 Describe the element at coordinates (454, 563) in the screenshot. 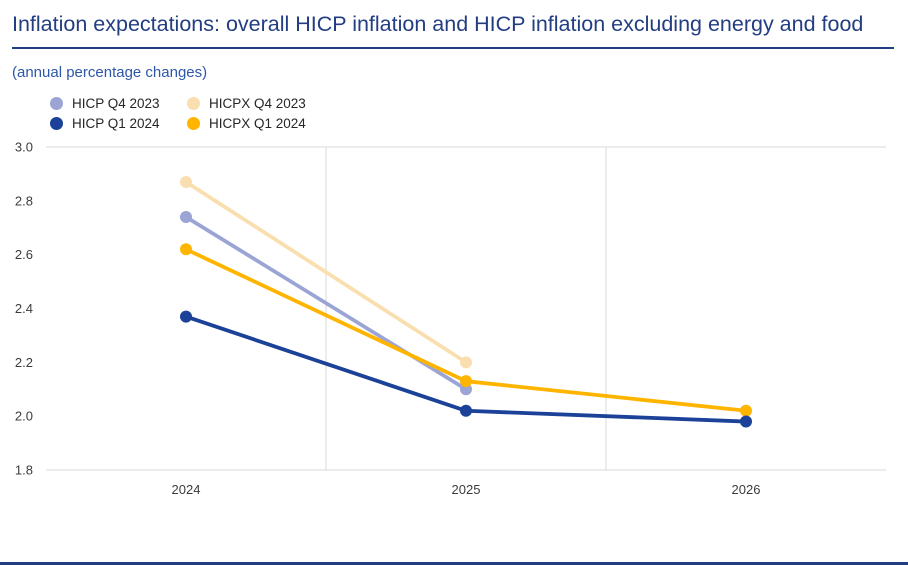

I see `footer-divider` at that location.